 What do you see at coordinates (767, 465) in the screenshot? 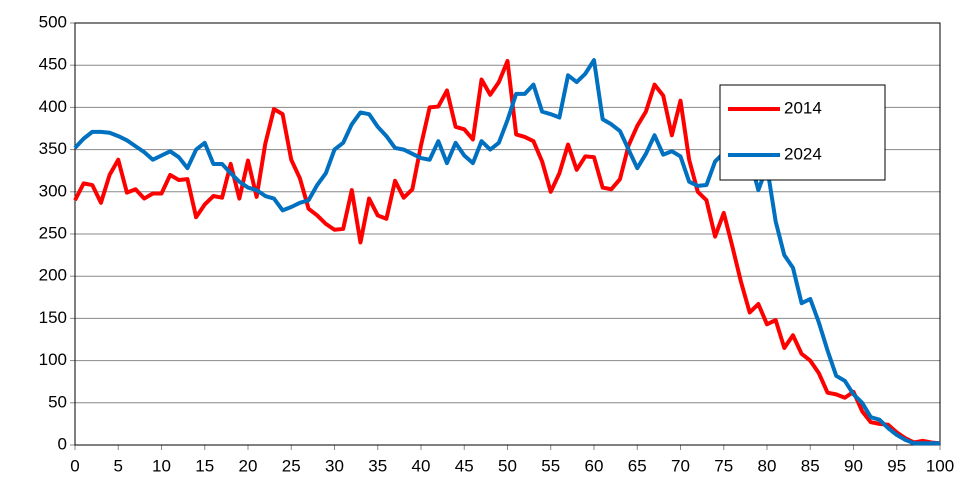
I see `x-tick-label: 80` at bounding box center [767, 465].